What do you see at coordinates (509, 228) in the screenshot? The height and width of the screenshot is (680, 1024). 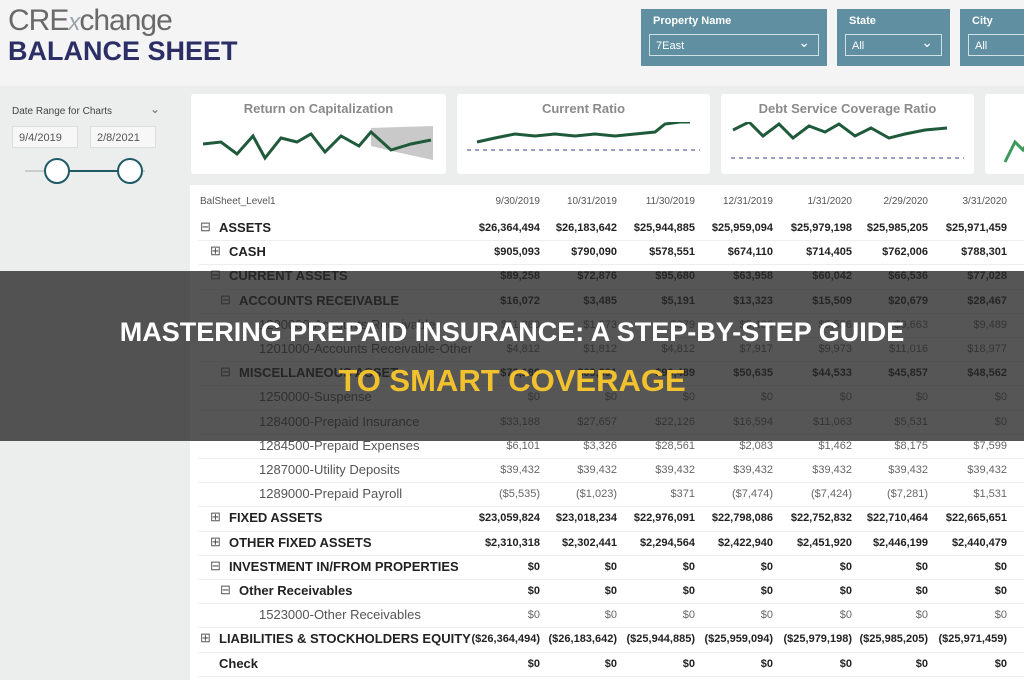 I see `cell-value: $26,364,494` at bounding box center [509, 228].